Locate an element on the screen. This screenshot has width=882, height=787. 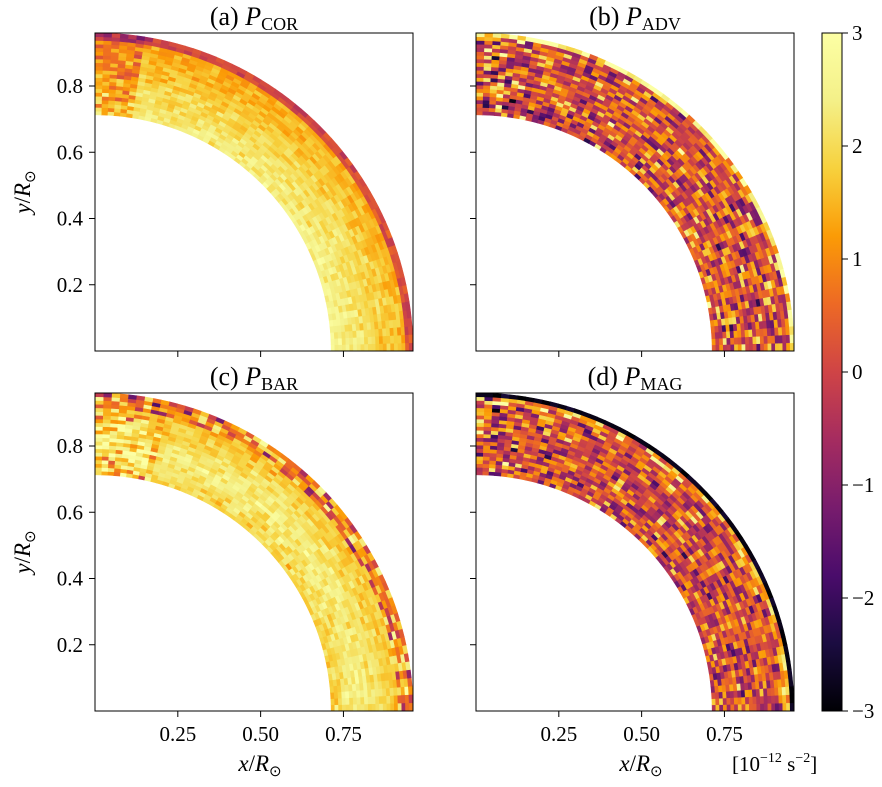
heatmap-field is located at coordinates (254, 192).